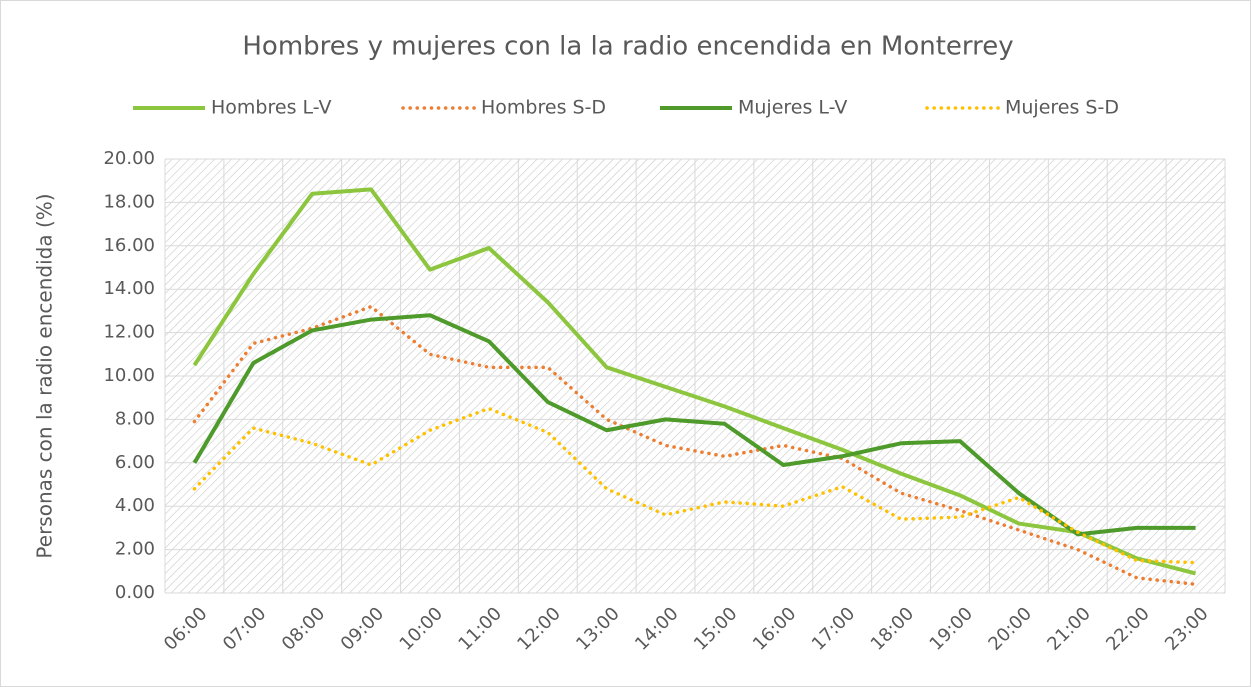  Describe the element at coordinates (135, 592) in the screenshot. I see `y-tick-label: 0.00` at that location.